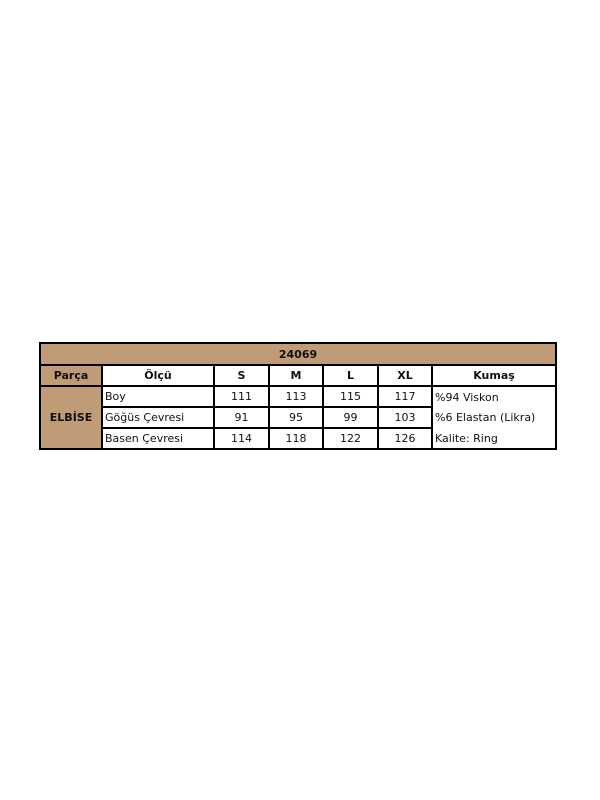  What do you see at coordinates (158, 375) in the screenshot?
I see `header-measure: Ölçü` at bounding box center [158, 375].